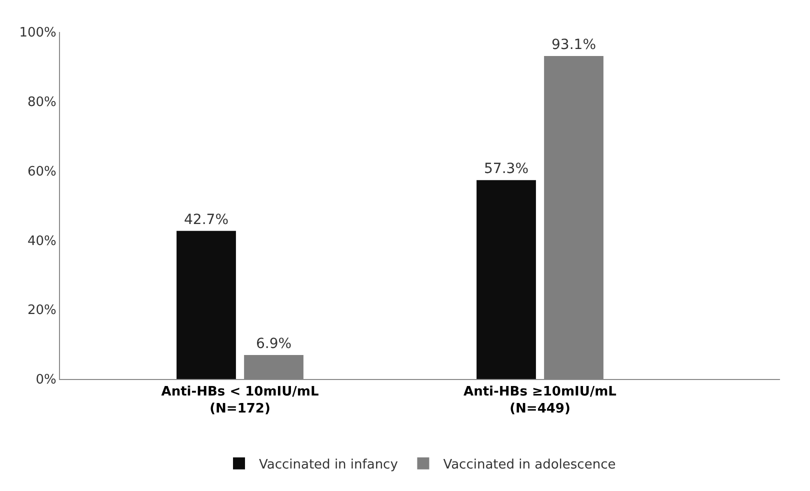 Image resolution: width=810 pixels, height=491 pixels. I want to click on x-tick-label: Anti-HBs ≥10mIU/mL (N=449), so click(540, 400).